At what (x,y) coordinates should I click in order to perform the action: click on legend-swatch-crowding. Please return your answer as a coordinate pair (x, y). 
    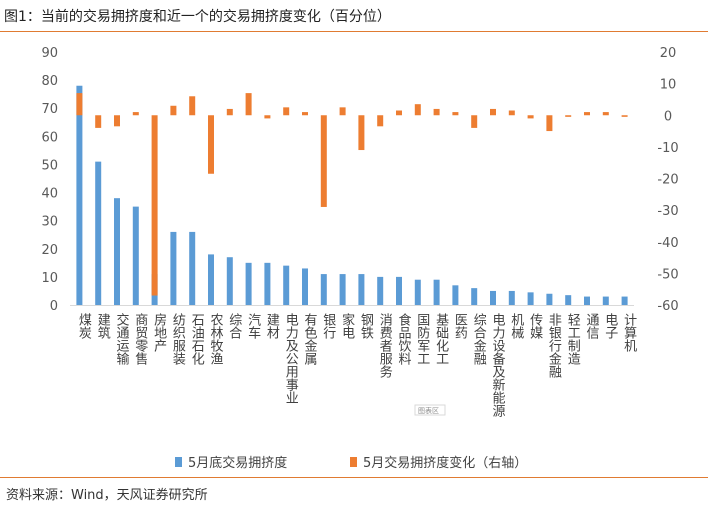
    Looking at the image, I should click on (178, 461).